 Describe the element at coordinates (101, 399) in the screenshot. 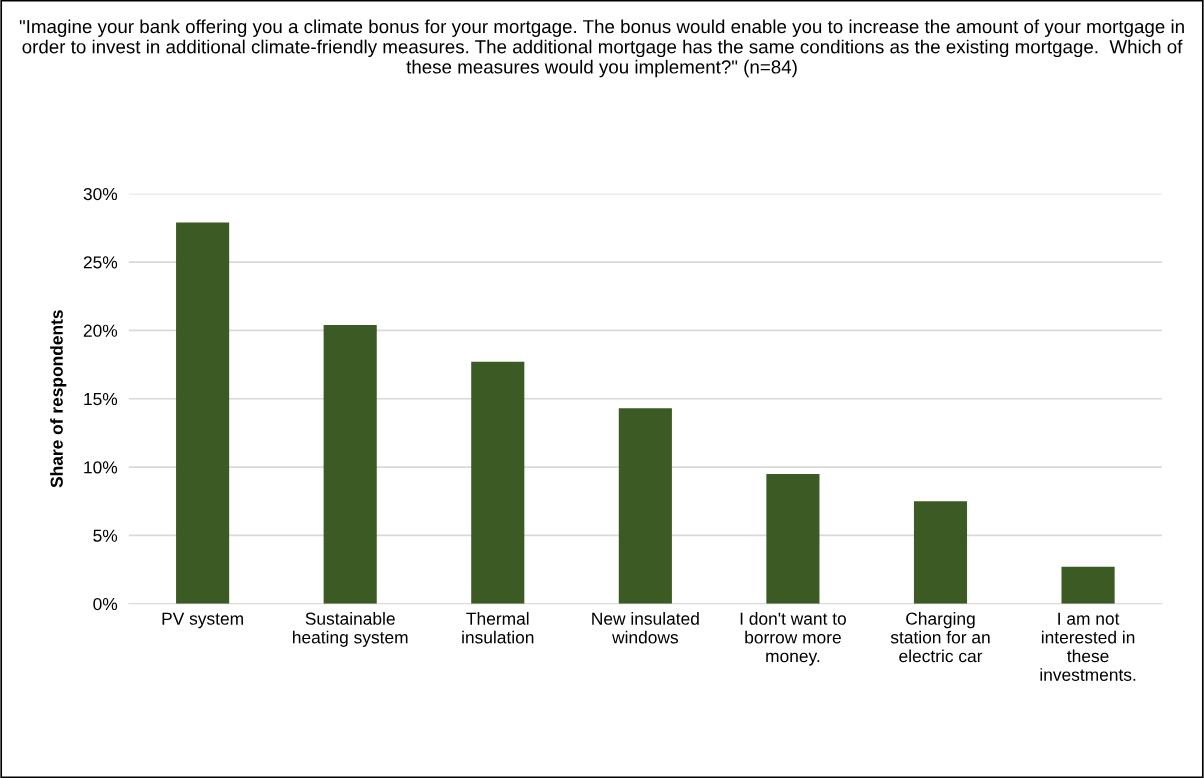

I see `y-tick-label: 15%` at that location.